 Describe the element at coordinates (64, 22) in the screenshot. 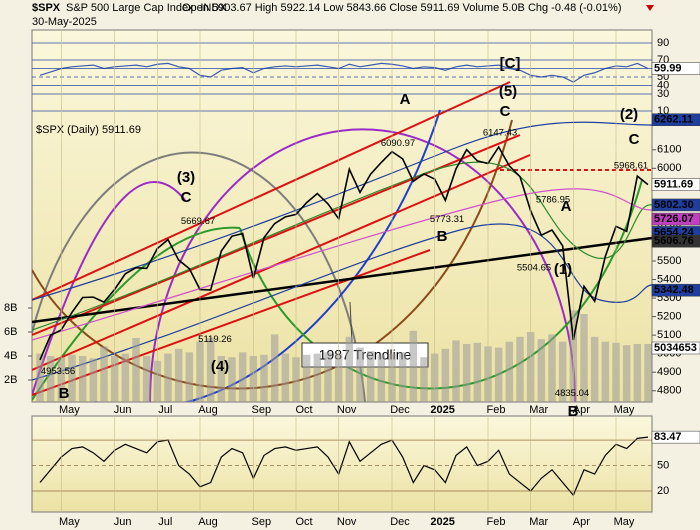

I see `date: 30-May-2025` at that location.